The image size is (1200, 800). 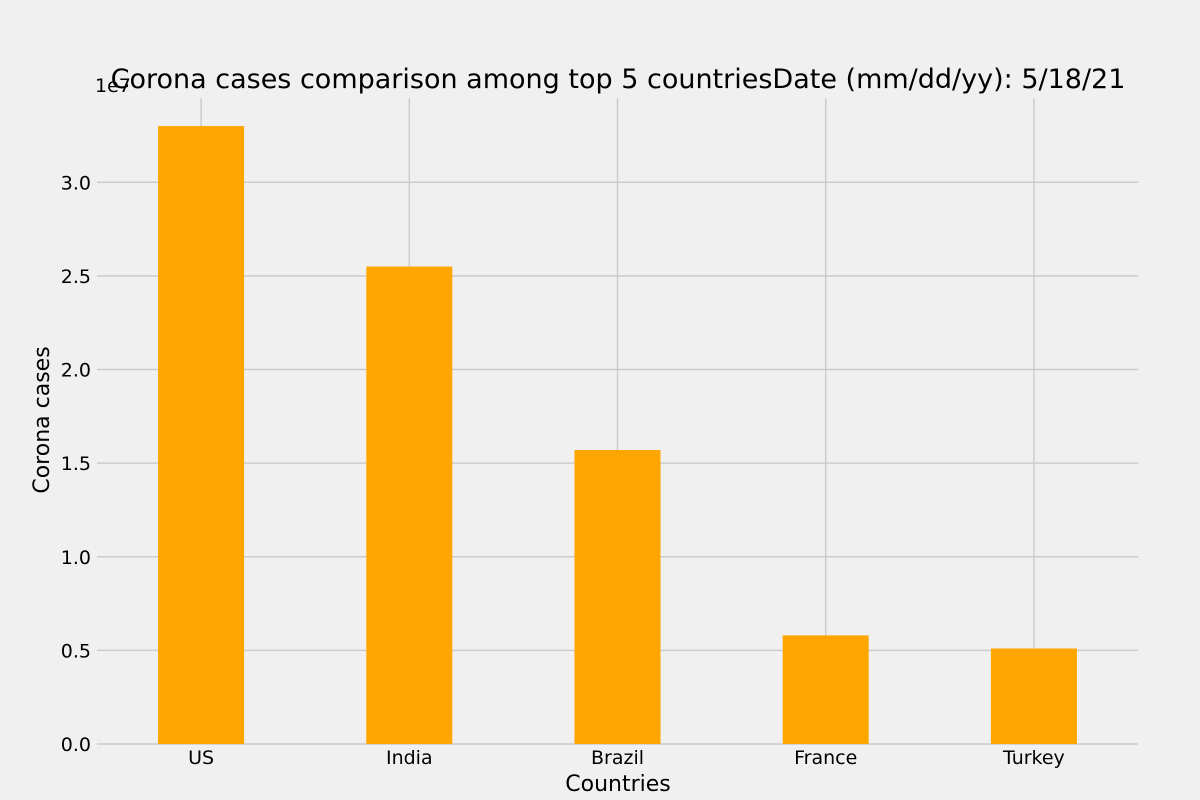 What do you see at coordinates (617, 758) in the screenshot?
I see `x-tick-label: Brazil` at bounding box center [617, 758].